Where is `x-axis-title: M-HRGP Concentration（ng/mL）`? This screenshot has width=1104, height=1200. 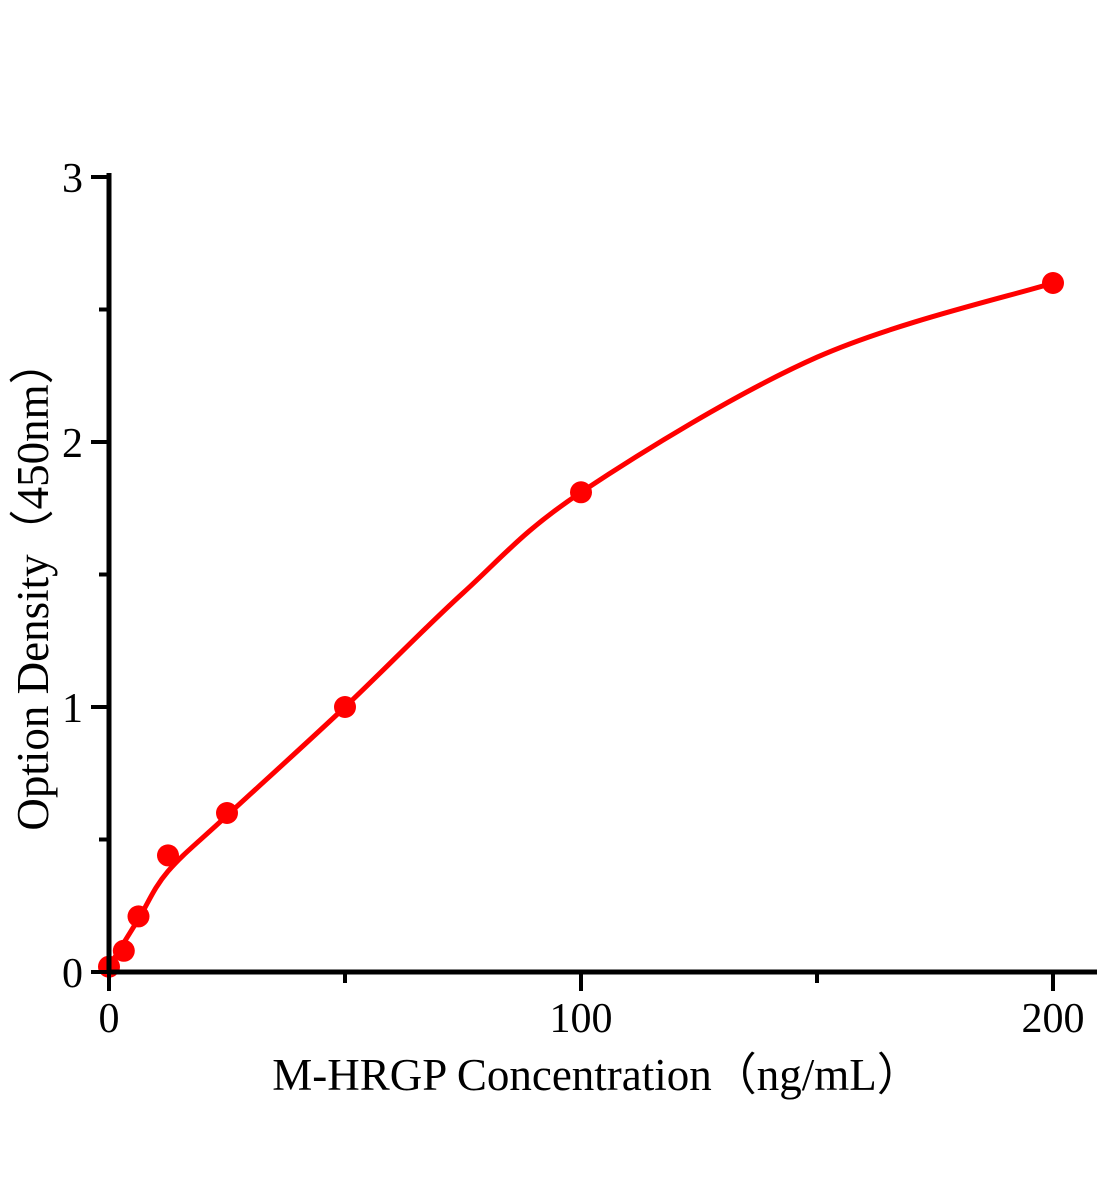 x-axis-title: M-HRGP Concentration（ng/mL） is located at coordinates (597, 1075).